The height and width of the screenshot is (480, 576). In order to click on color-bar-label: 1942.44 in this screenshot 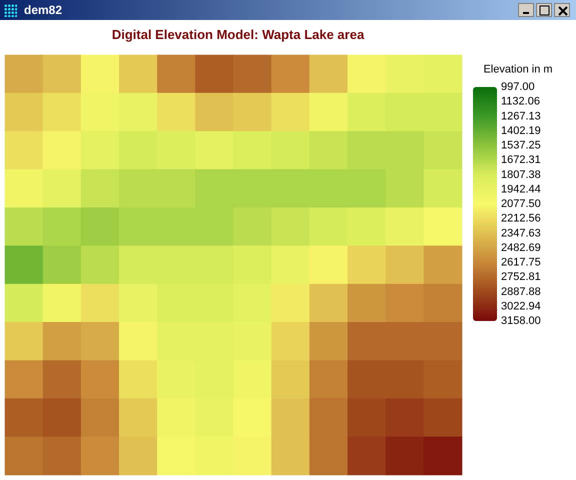, I will do `click(521, 189)`.